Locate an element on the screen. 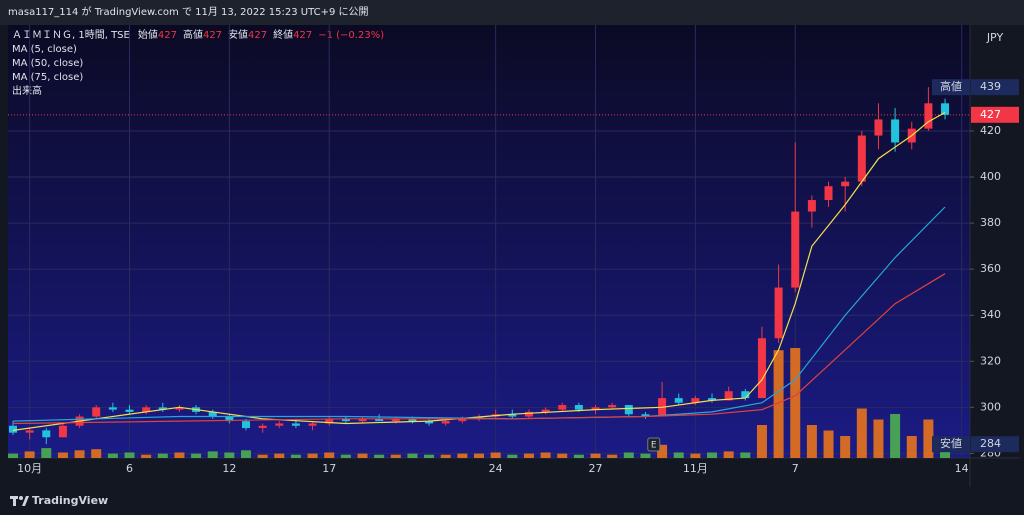 This screenshot has height=515, width=1024. header-bar is located at coordinates (512, 12).